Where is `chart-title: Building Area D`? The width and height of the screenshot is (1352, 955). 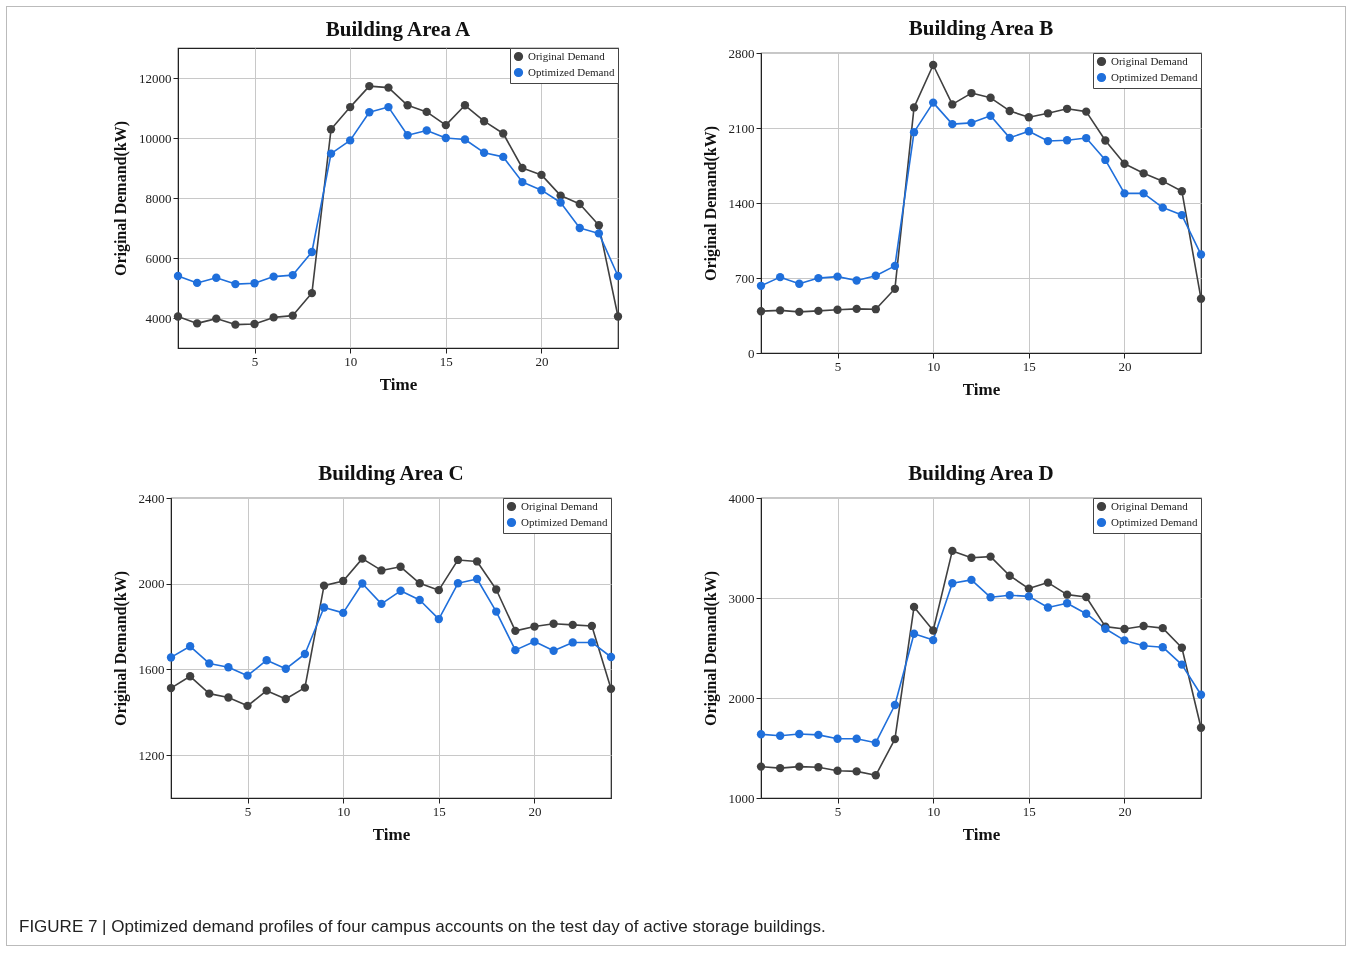
chart-title: Building Area D is located at coordinates (981, 473).